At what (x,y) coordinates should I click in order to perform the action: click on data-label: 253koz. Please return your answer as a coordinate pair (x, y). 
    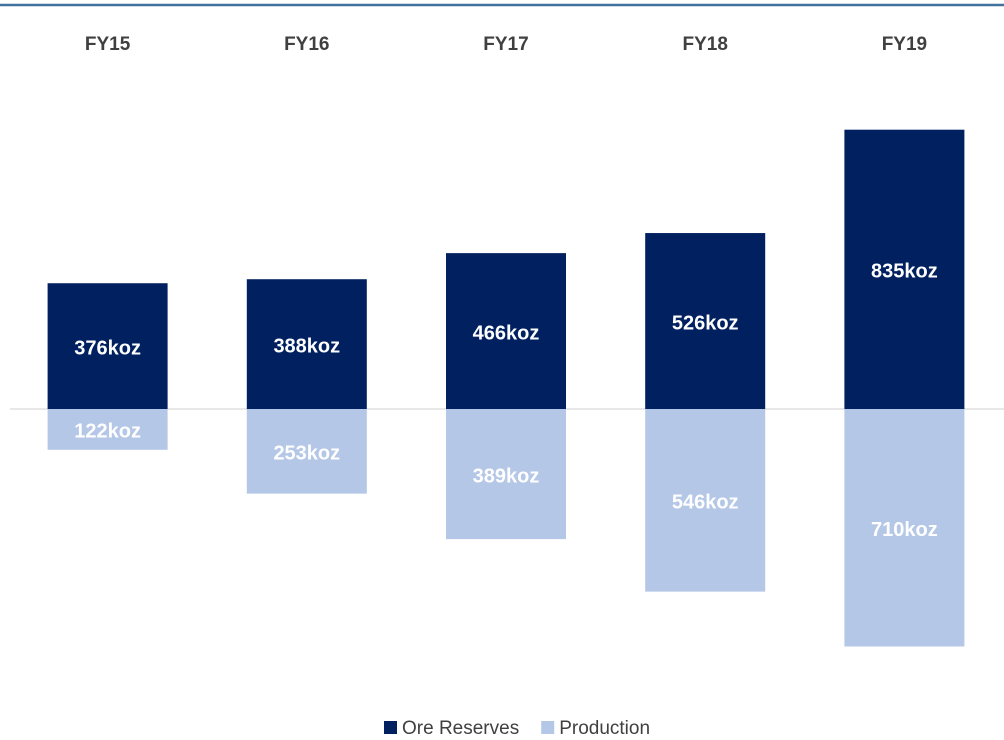
    Looking at the image, I should click on (306, 454).